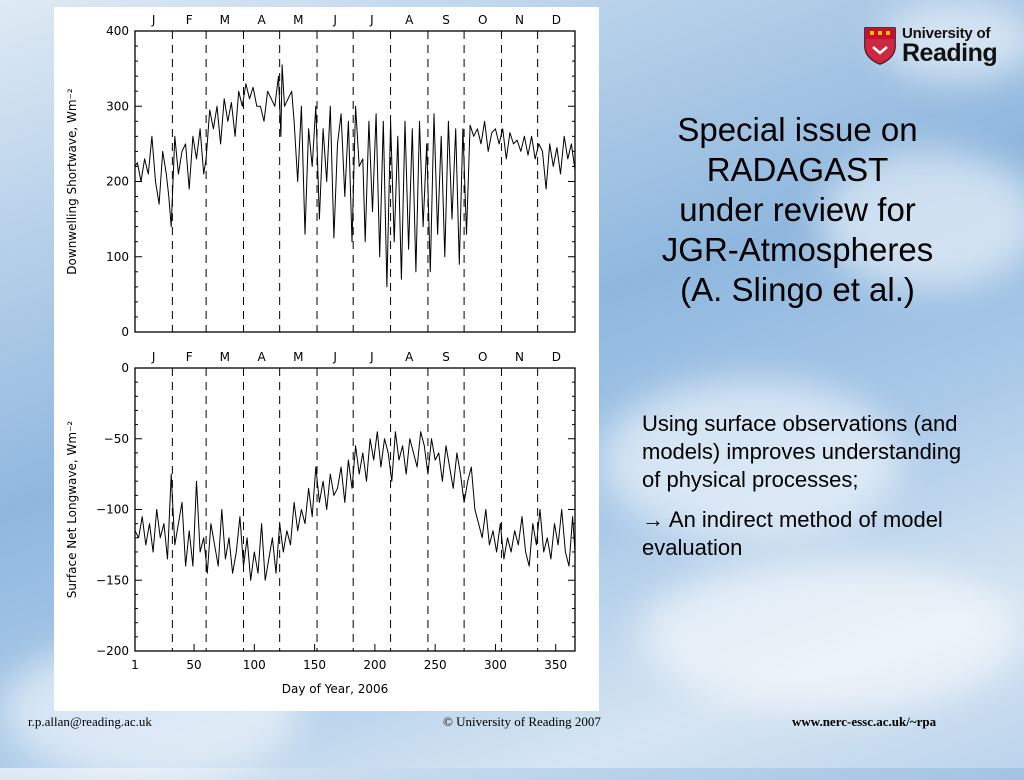 The image size is (1024, 780). I want to click on footer-copyright: © University of Reading 2007, so click(522, 721).